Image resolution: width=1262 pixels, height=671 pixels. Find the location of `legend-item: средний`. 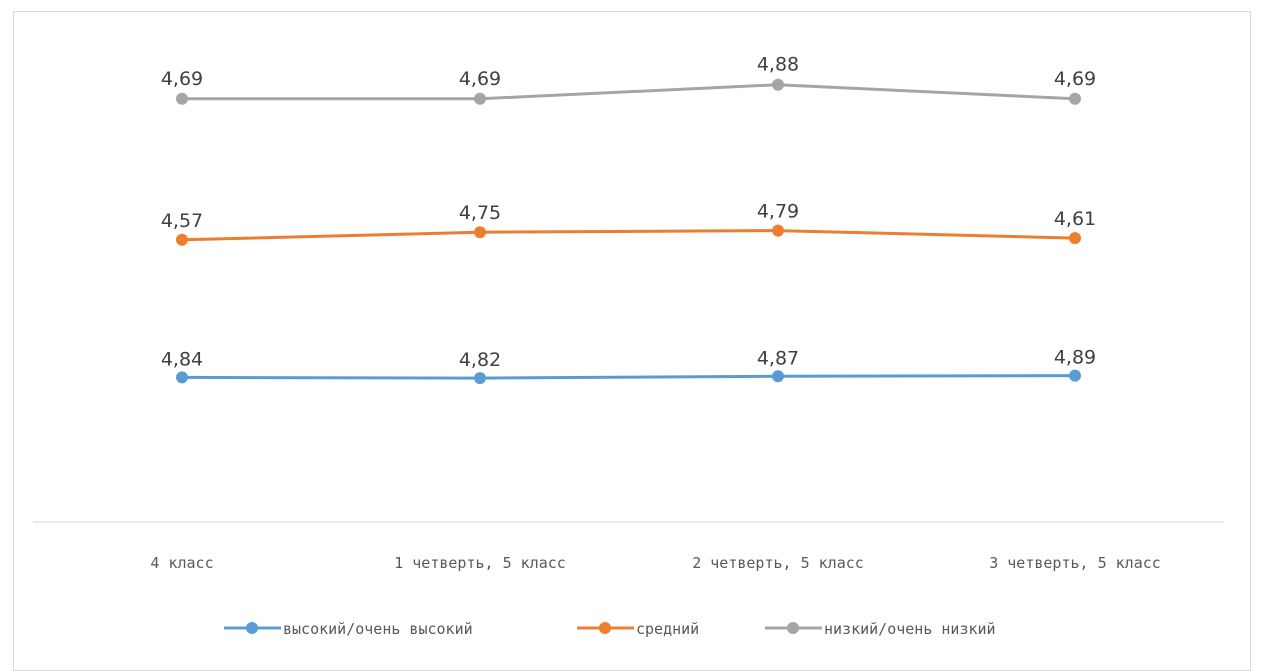

legend-item: средний is located at coordinates (638, 629).